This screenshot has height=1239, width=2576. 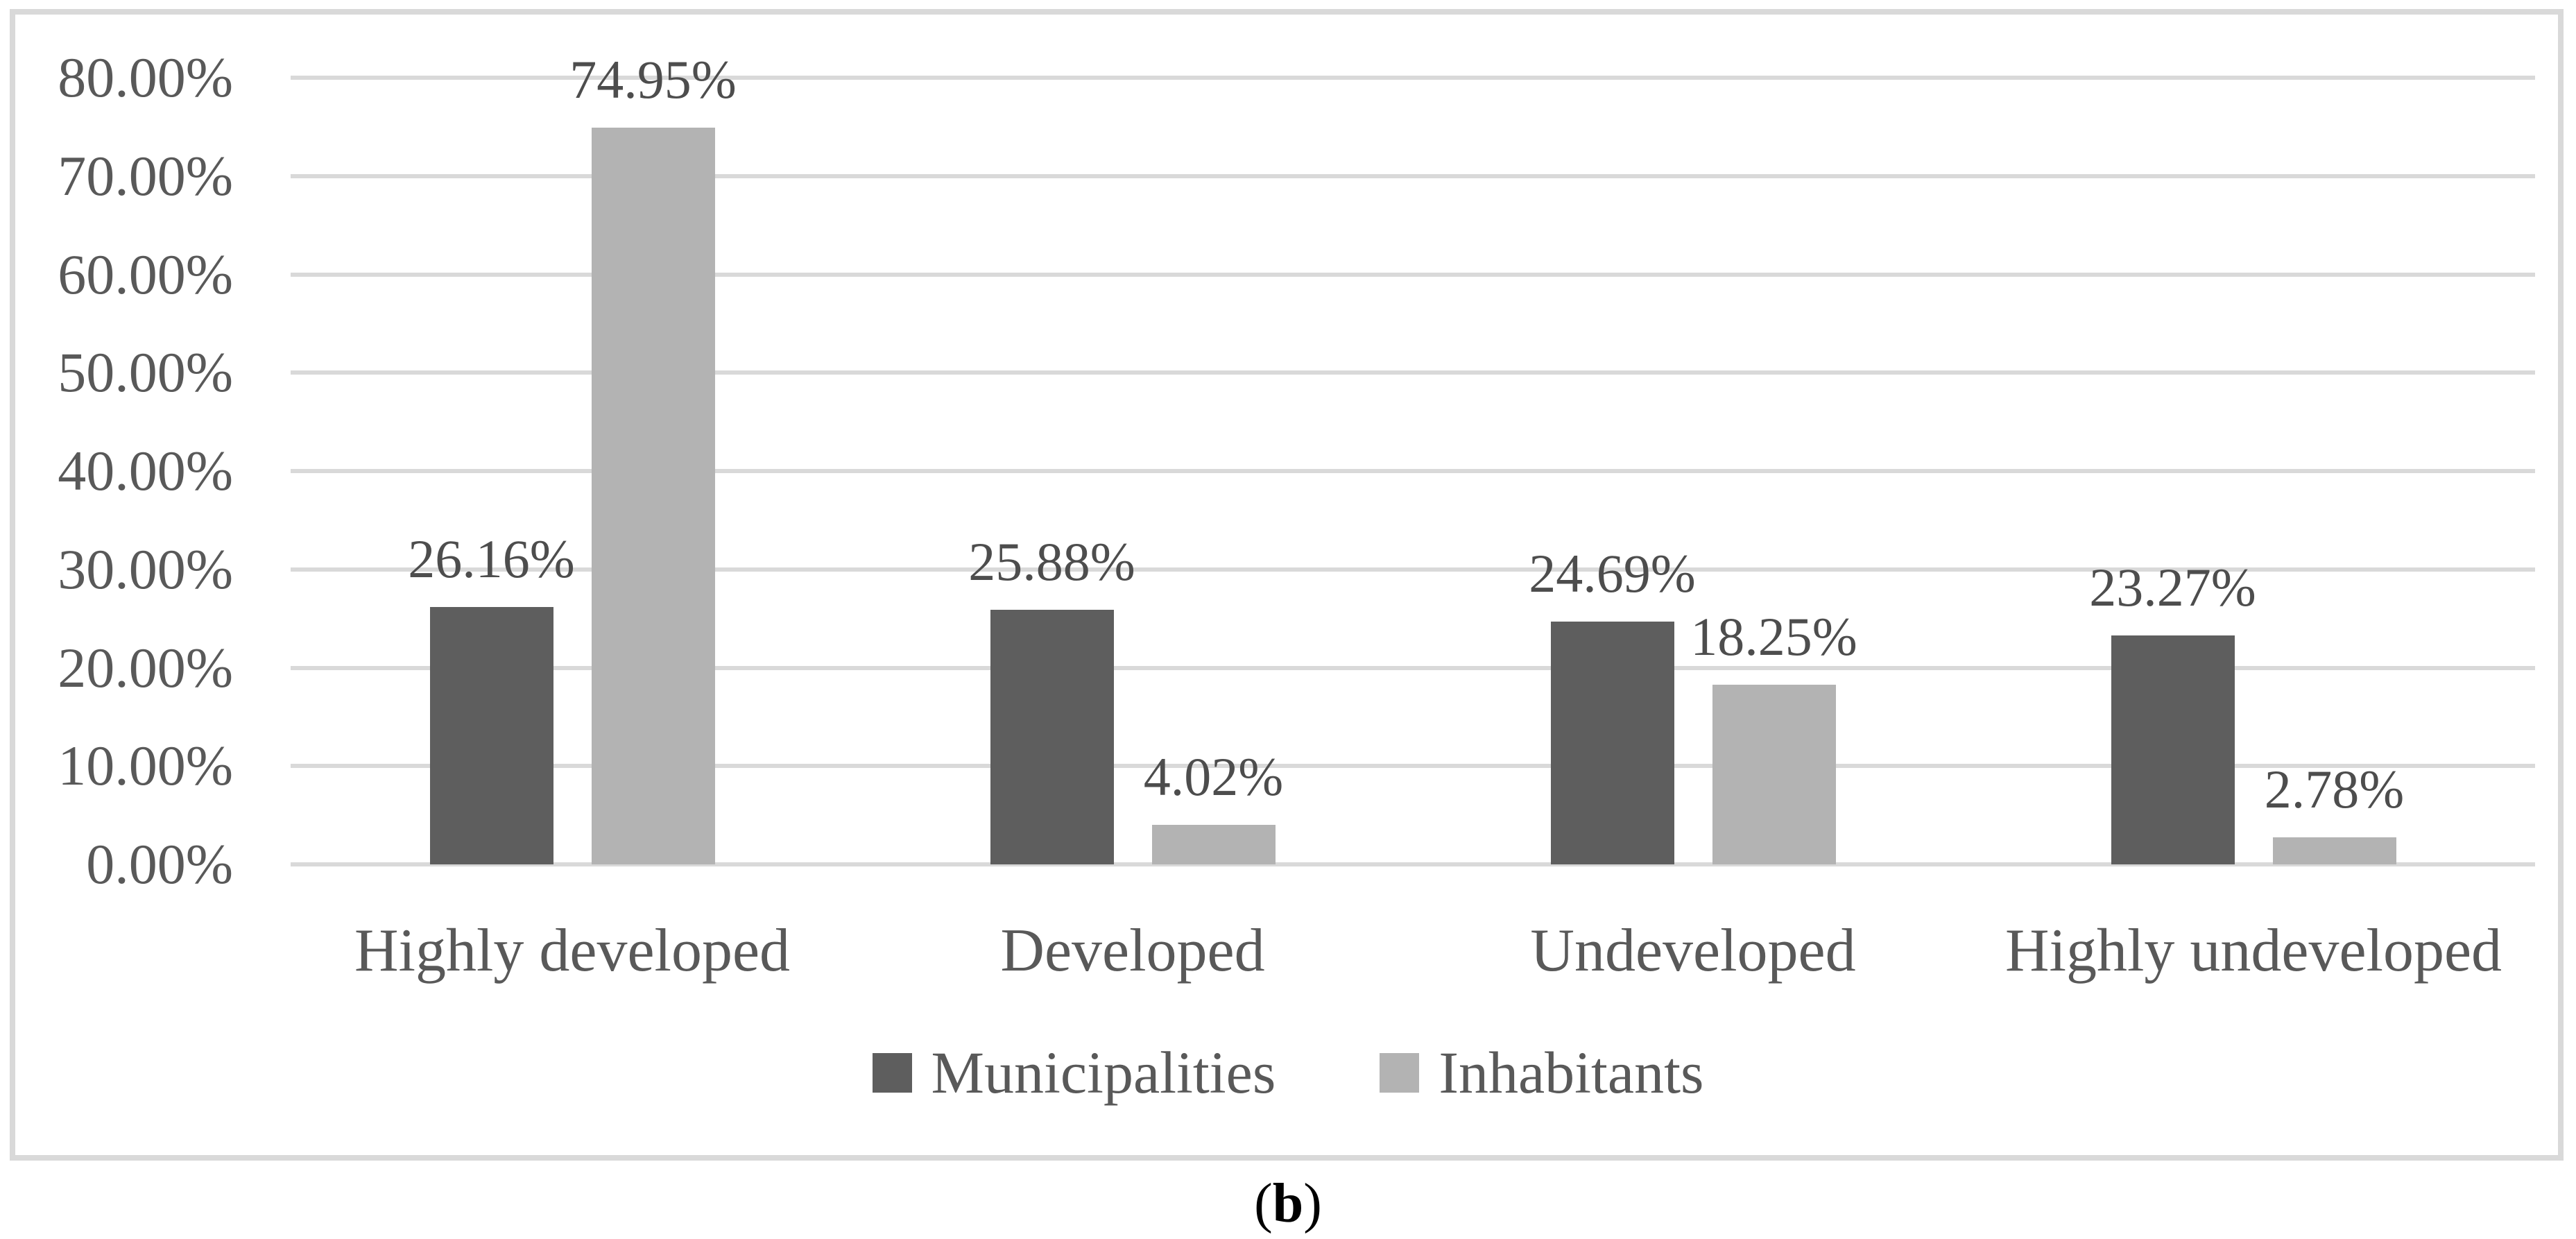 What do you see at coordinates (2172, 587) in the screenshot?
I see `data-label-municipalities: 23.27%` at bounding box center [2172, 587].